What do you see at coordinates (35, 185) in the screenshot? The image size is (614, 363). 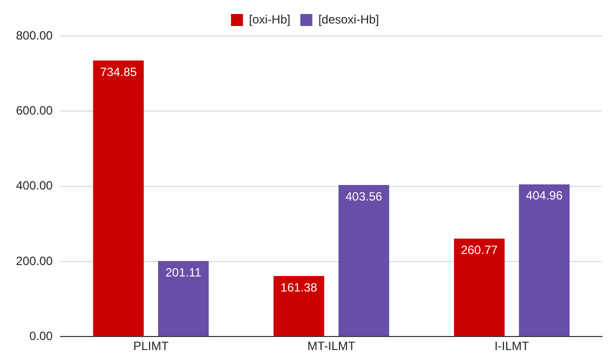 I see `y-tick-label: 400.00` at bounding box center [35, 185].